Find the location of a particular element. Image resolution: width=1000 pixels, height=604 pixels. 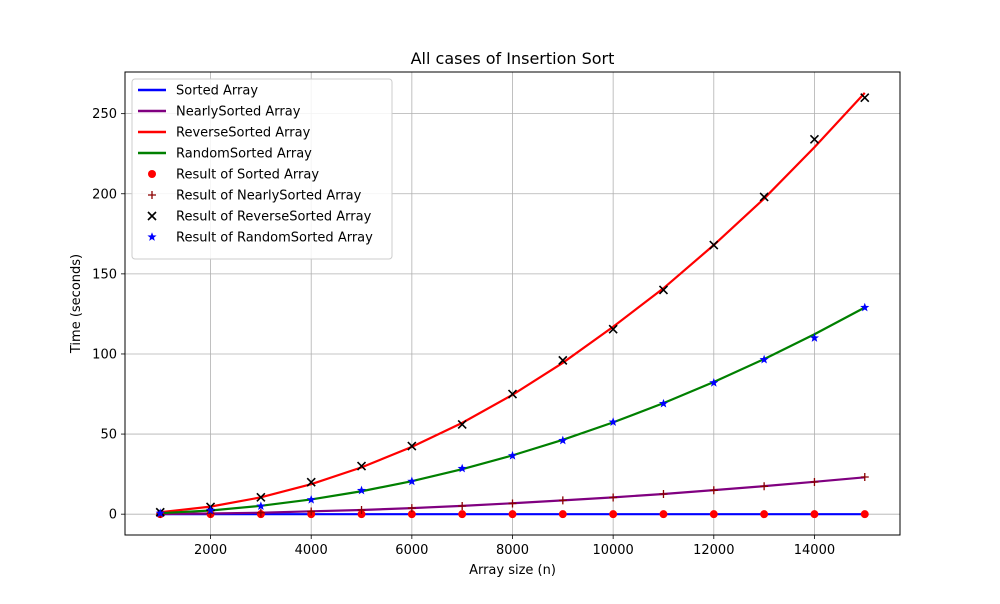

series-points-result-of-sorted-array is located at coordinates (512, 514).